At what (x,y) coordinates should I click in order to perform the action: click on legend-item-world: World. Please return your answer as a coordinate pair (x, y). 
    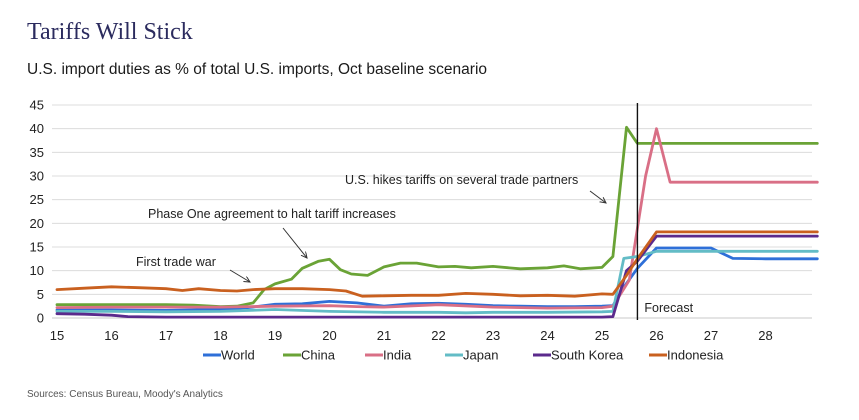
    Looking at the image, I should click on (229, 355).